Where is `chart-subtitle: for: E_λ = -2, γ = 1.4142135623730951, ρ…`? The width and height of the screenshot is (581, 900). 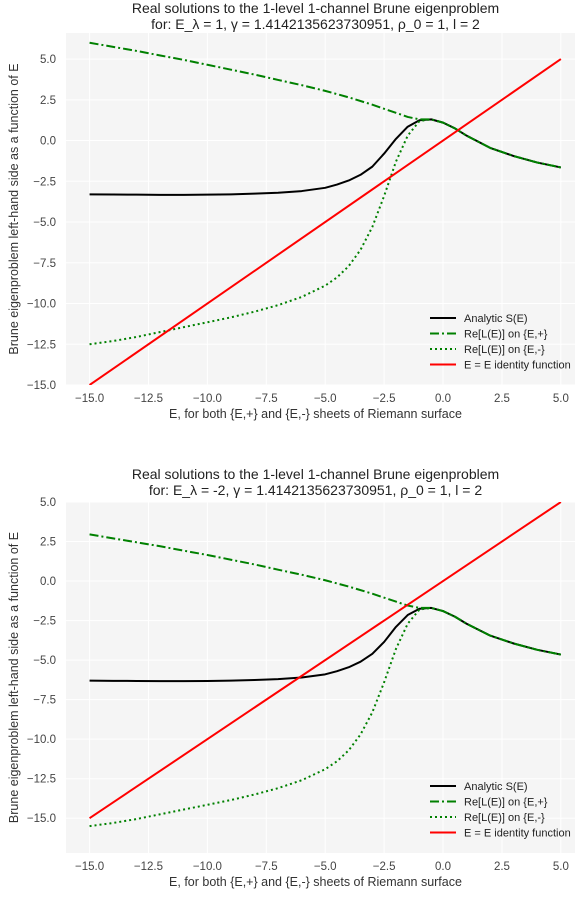
chart-subtitle: for: E_λ = -2, γ = 1.4142135623730951, ρ… is located at coordinates (316, 490).